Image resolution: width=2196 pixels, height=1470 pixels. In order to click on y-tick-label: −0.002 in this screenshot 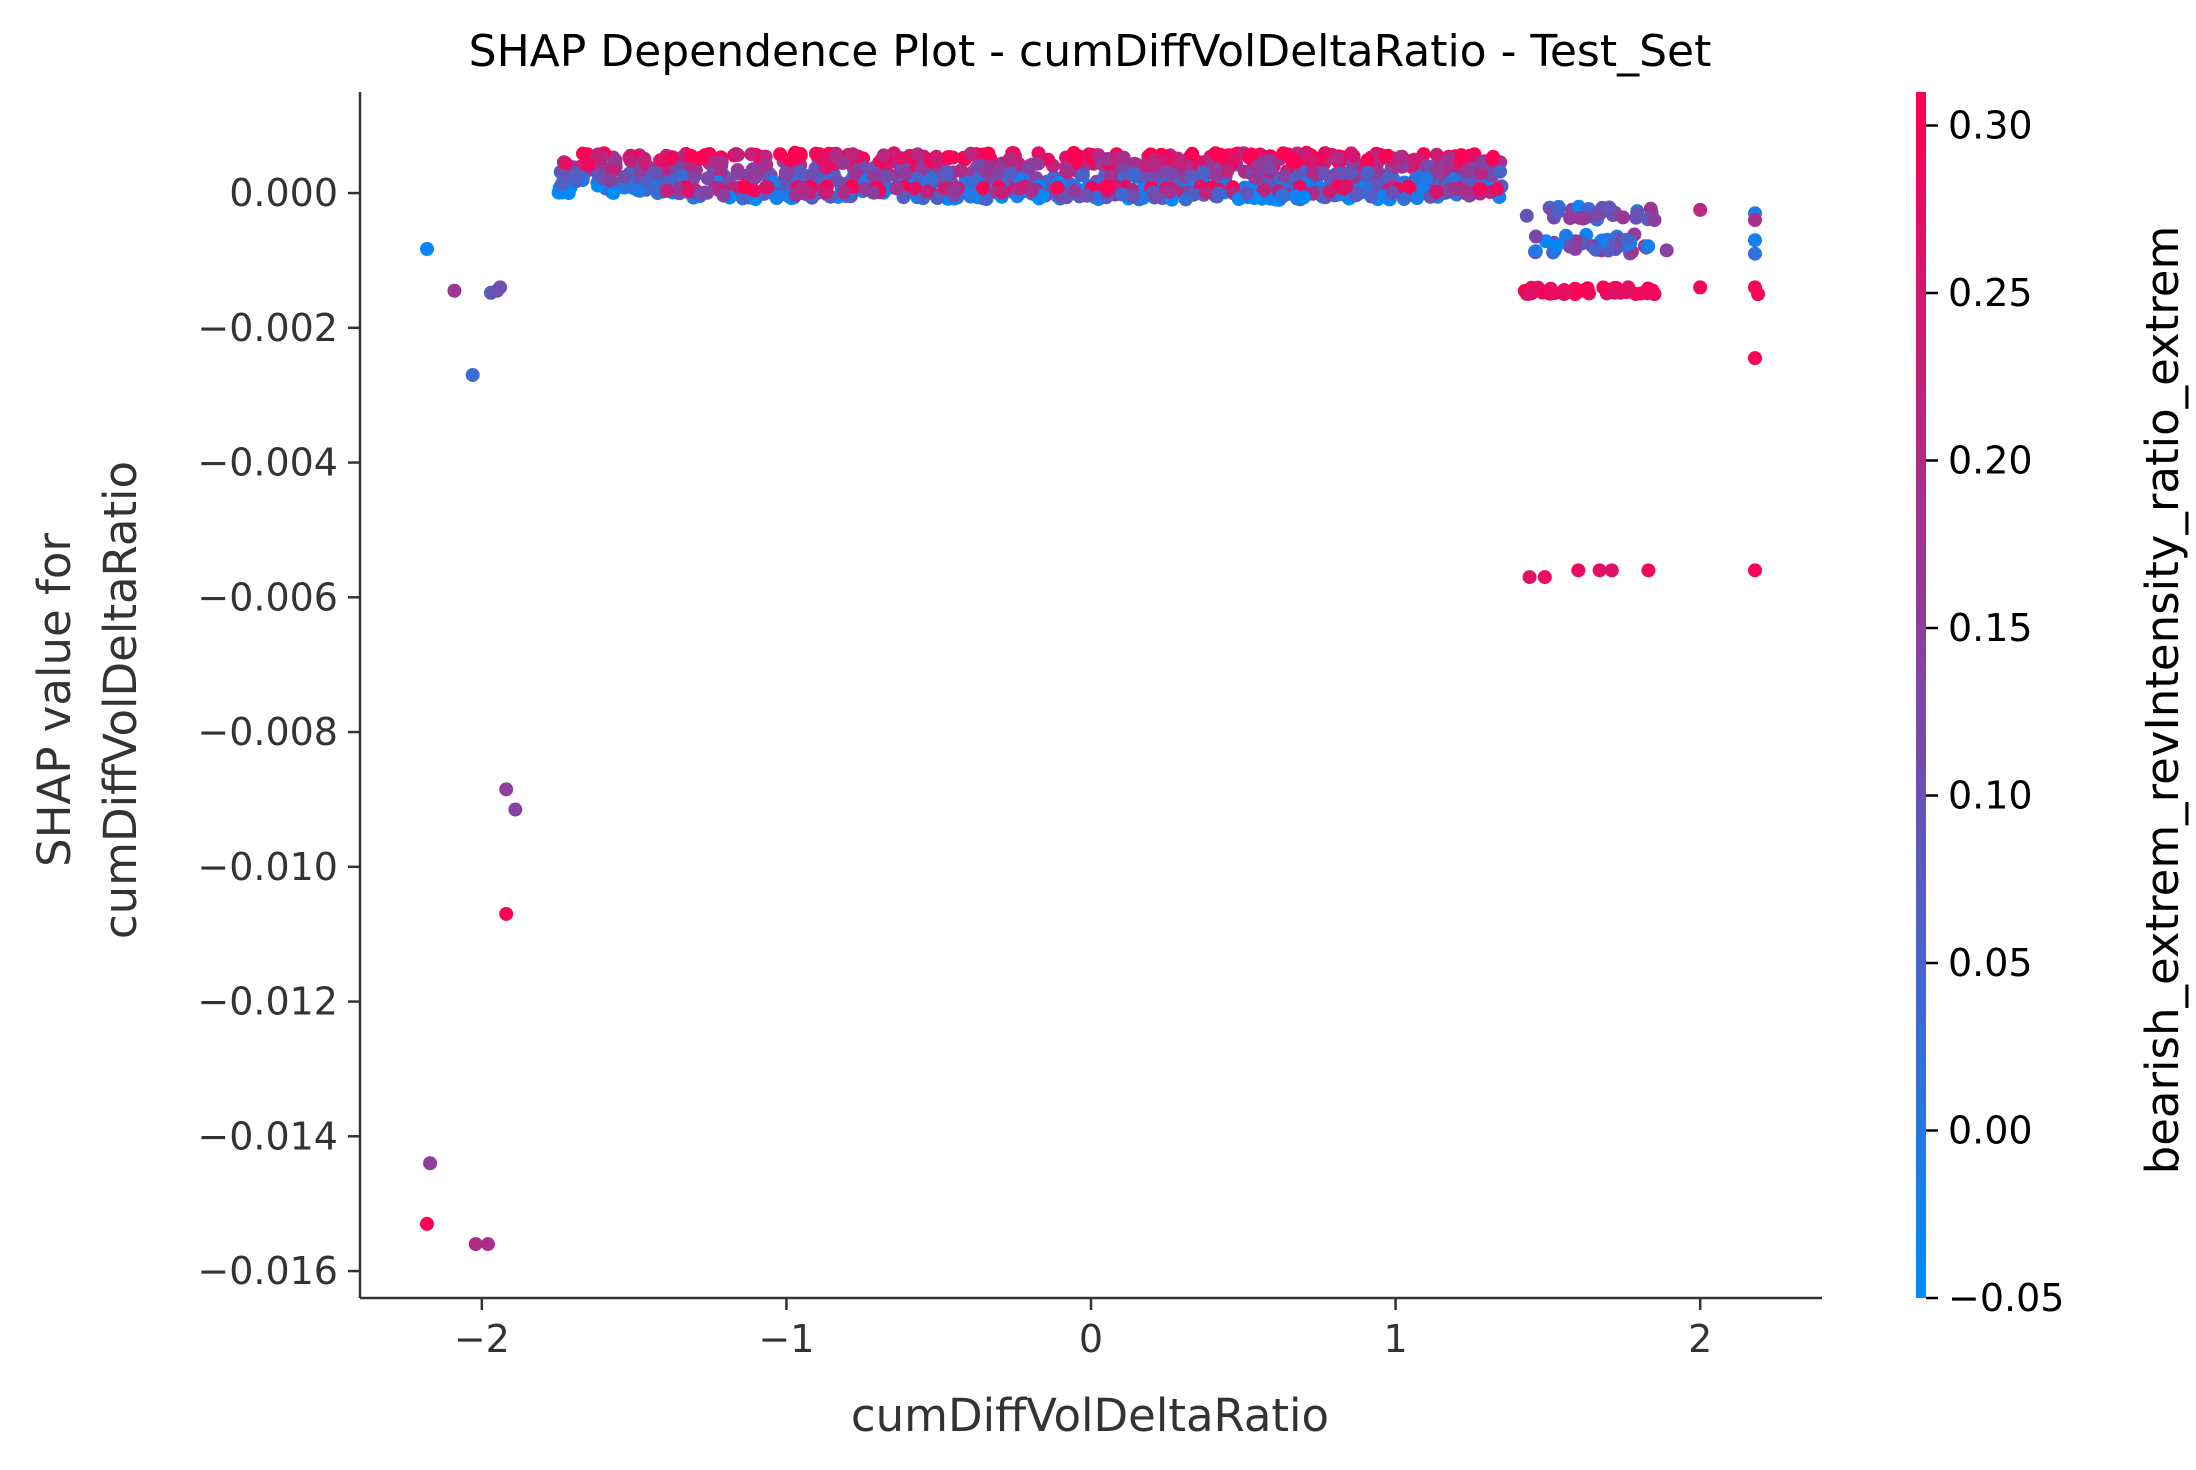, I will do `click(267, 328)`.